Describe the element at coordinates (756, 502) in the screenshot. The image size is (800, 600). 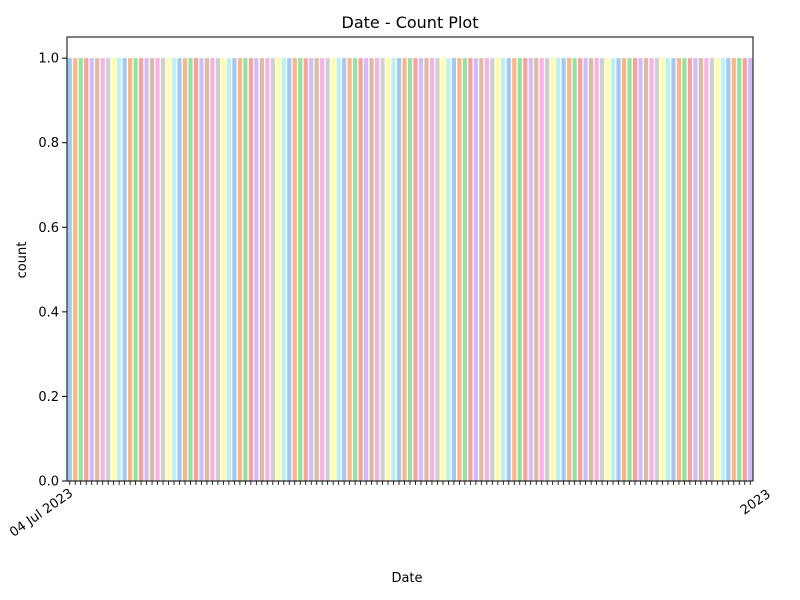
I see `x-tick-label-last: 2023` at that location.